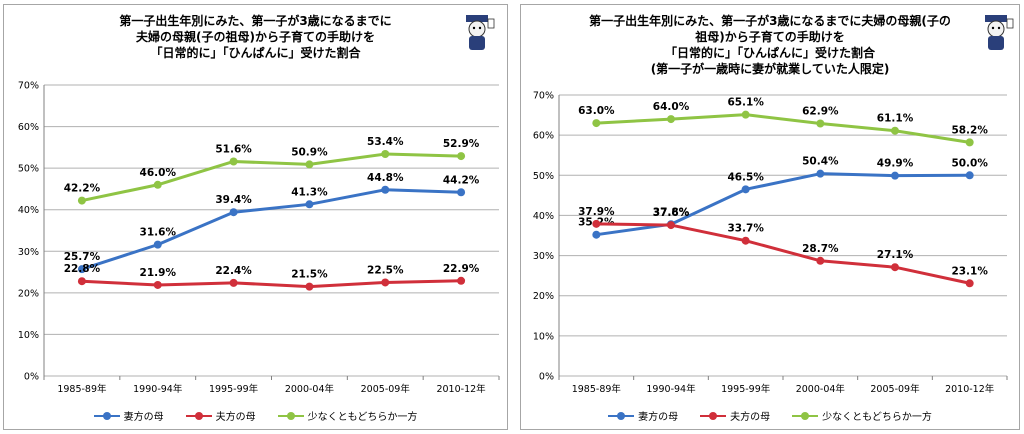 This screenshot has height=434, width=1024. I want to click on data-label-either: 63.0%, so click(596, 111).